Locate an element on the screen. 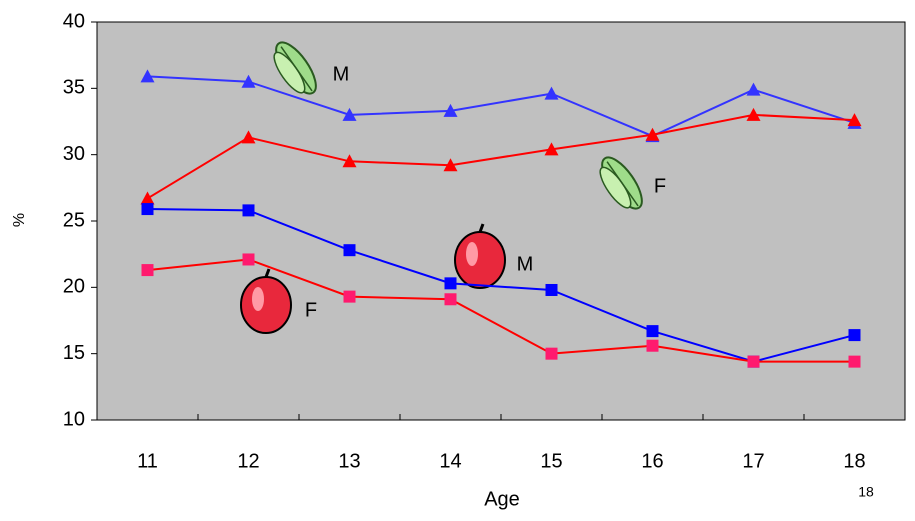  x-tick-label: 14 is located at coordinates (450, 461).